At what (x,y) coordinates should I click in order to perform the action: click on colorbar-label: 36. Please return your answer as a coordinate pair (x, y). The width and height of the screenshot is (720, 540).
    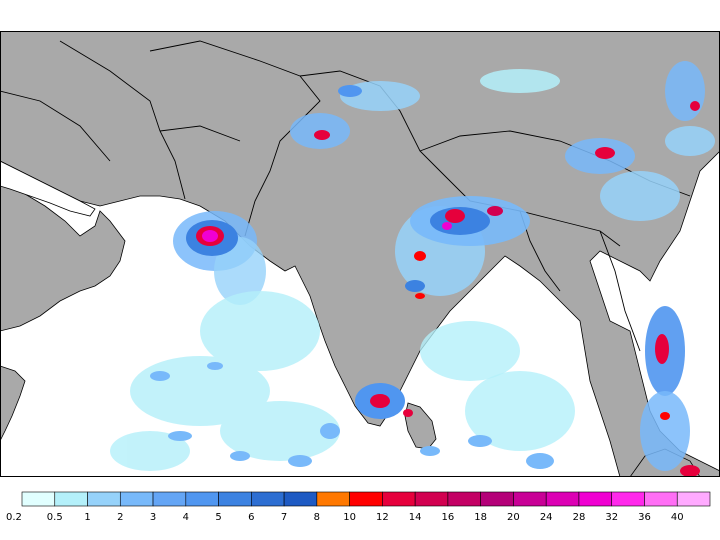
    Looking at the image, I should click on (644, 517).